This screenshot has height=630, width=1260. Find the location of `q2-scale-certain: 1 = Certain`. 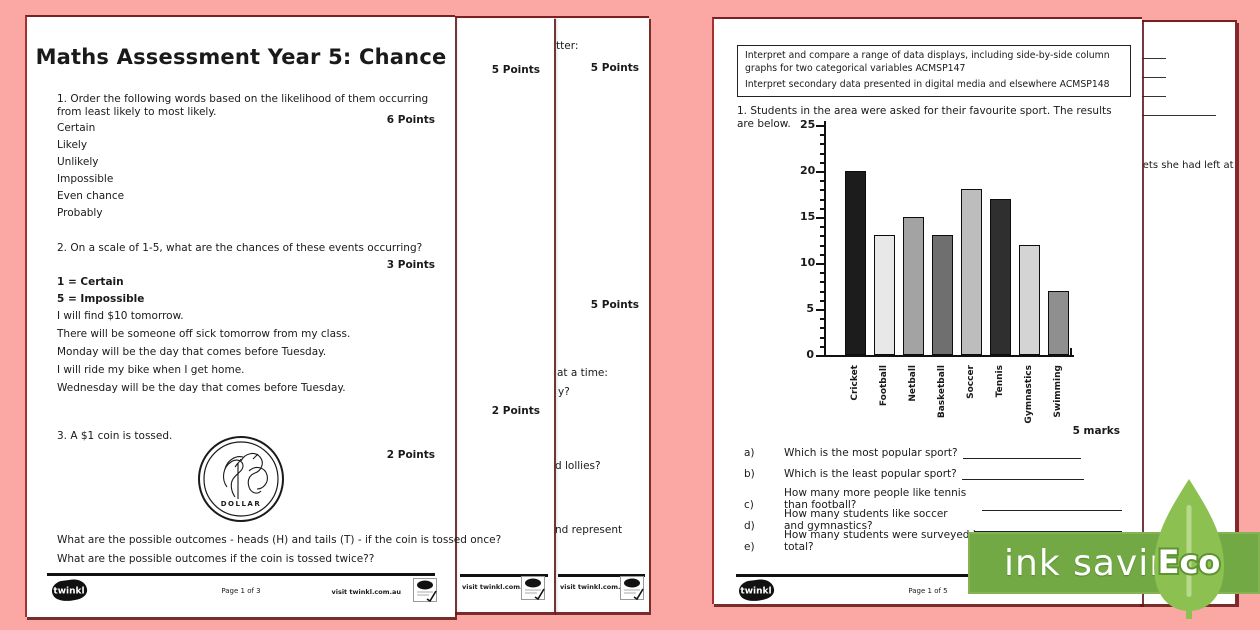

q2-scale-certain: 1 = Certain is located at coordinates (90, 282).